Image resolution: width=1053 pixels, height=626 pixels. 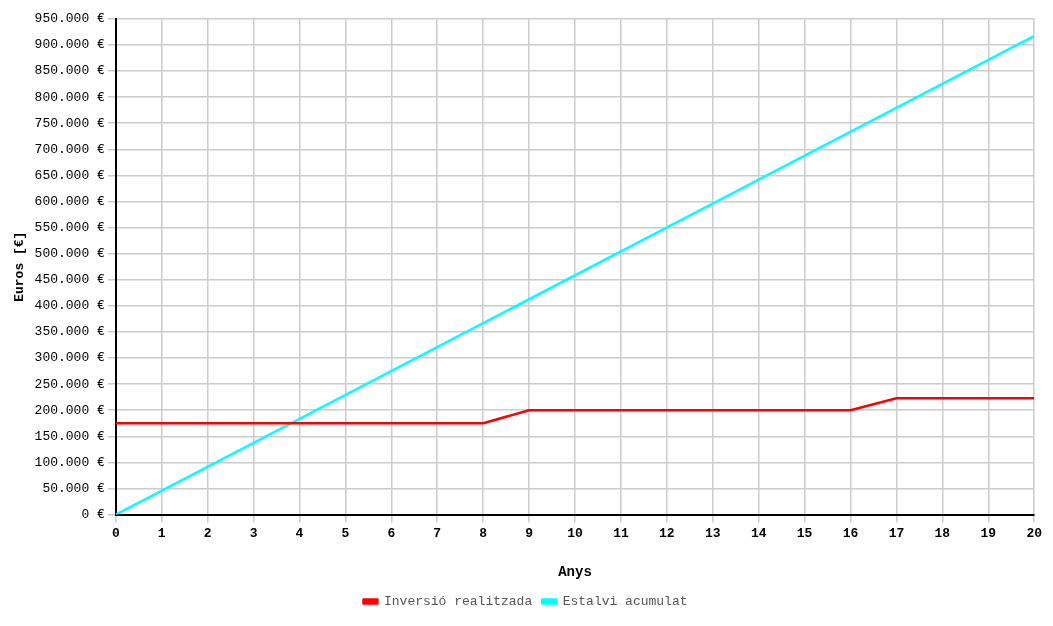 What do you see at coordinates (69, 175) in the screenshot?
I see `y-tick-label: 650.000 €` at bounding box center [69, 175].